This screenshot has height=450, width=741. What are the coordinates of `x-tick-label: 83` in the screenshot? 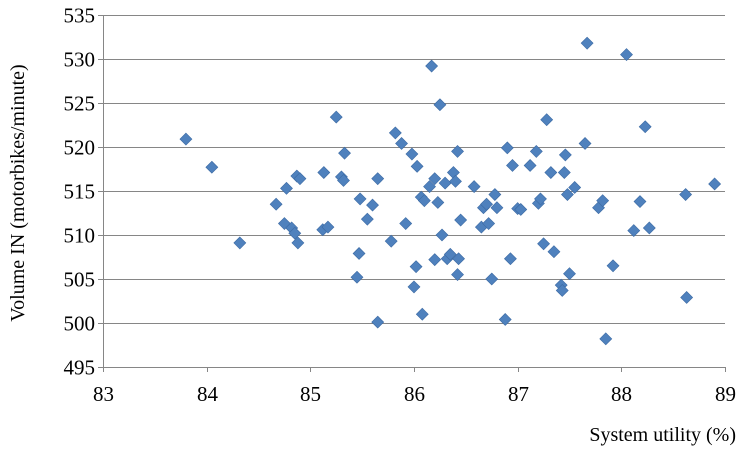 It's located at (103, 394).